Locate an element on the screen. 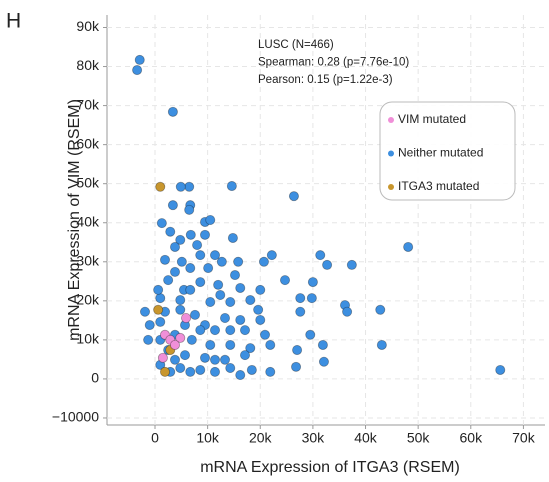 The image size is (549, 482). y-tick-label: 50k is located at coordinates (88, 182).